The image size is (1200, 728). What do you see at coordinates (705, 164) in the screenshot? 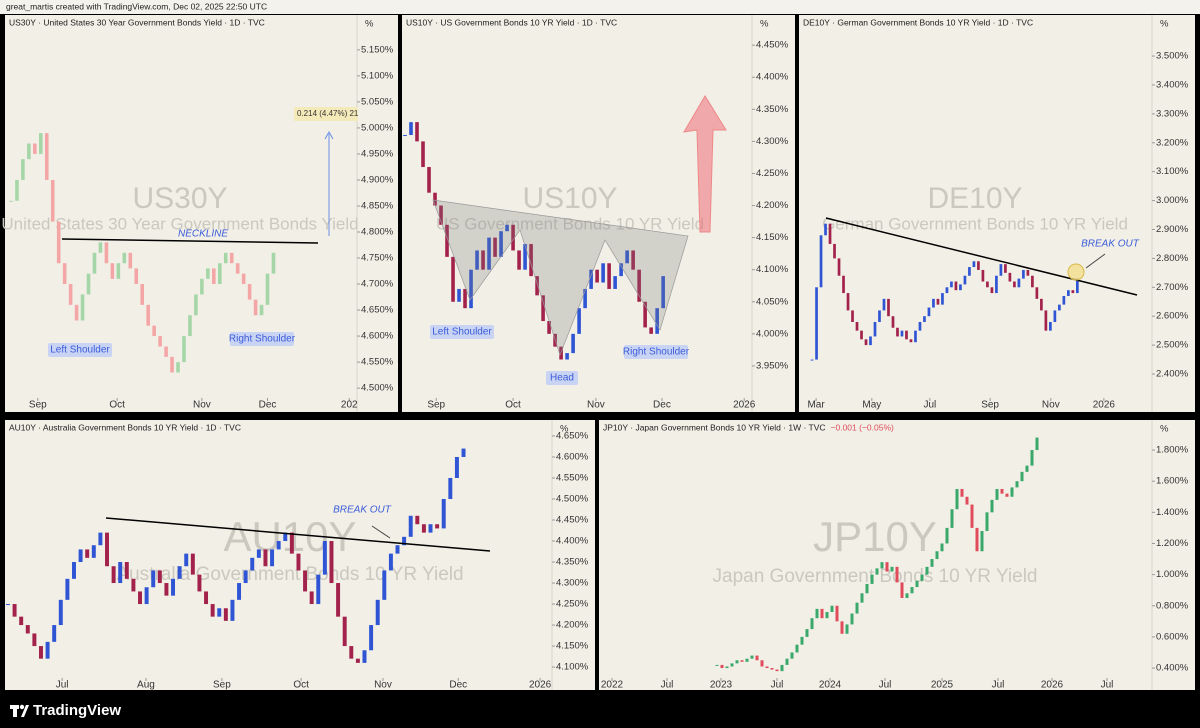
I see `target-arrow` at bounding box center [705, 164].